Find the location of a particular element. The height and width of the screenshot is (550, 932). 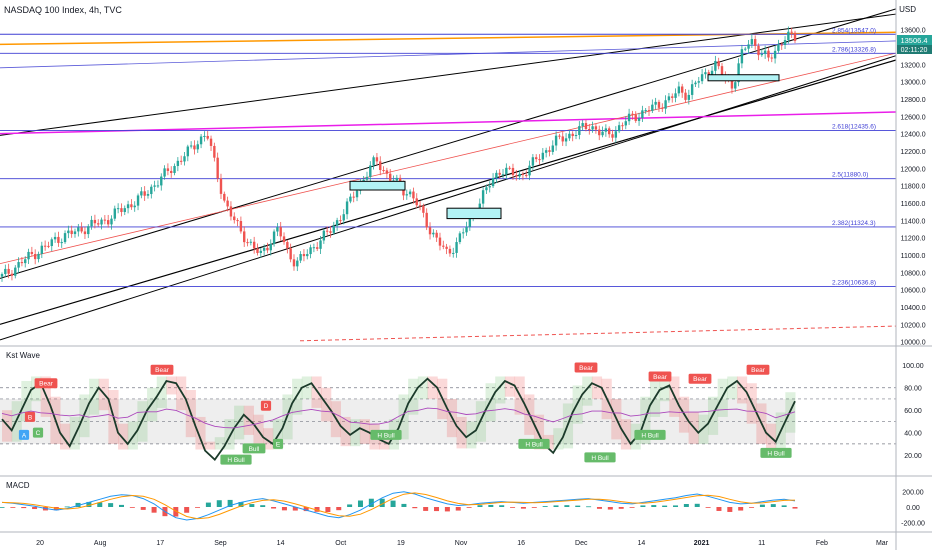

price-tick-label: 13200.0 is located at coordinates (912, 65).